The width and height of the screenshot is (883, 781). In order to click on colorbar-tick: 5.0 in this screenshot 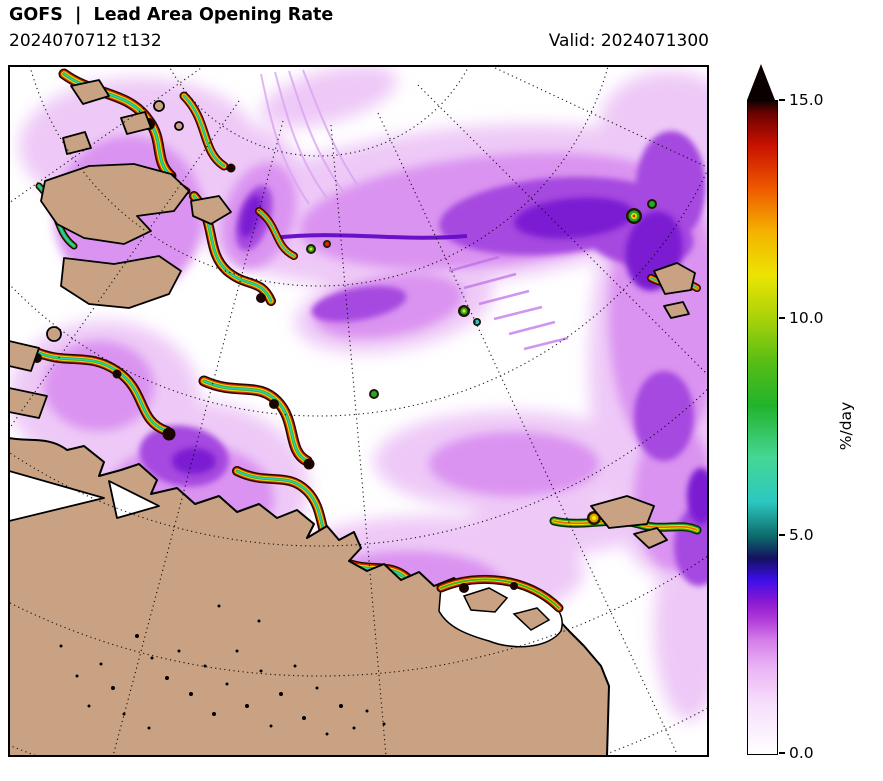, I will do `click(796, 535)`.